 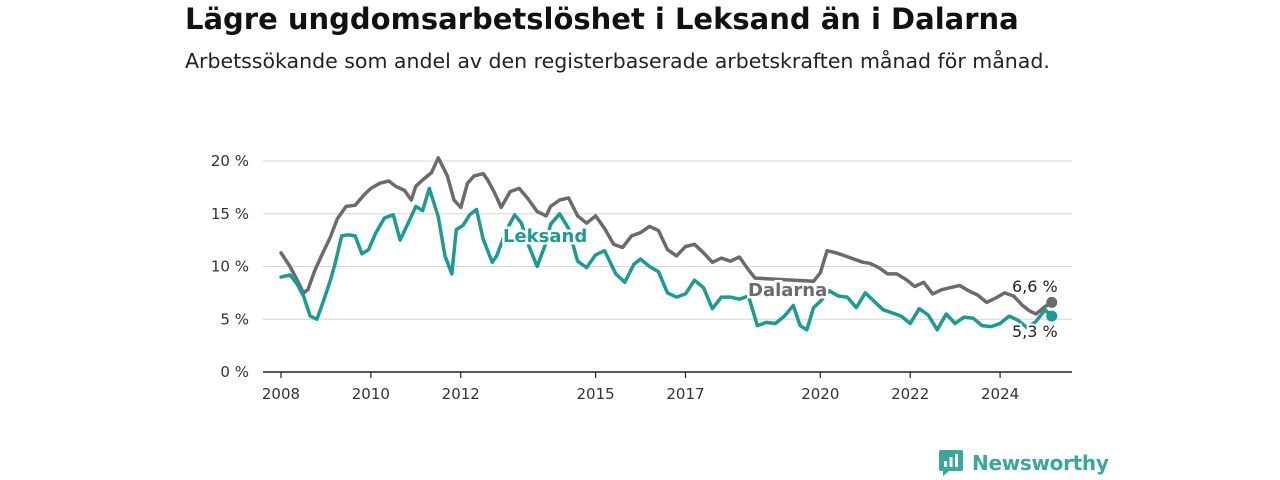 I want to click on y-axis-ticks: 0 % 5 % 10 % 15 % 20 %, so click(x=230, y=266).